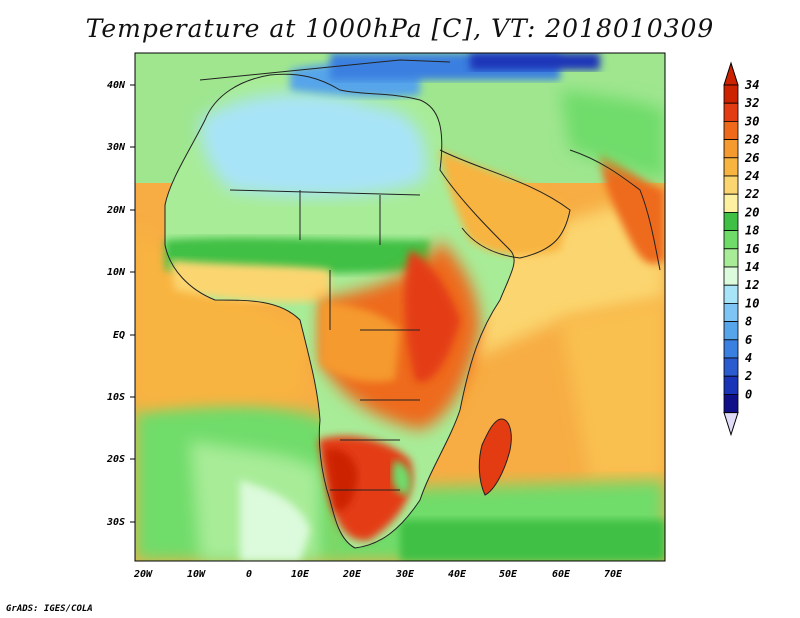 This screenshot has height=618, width=800. Describe the element at coordinates (116, 272) in the screenshot. I see `lat-label: 10N` at that location.